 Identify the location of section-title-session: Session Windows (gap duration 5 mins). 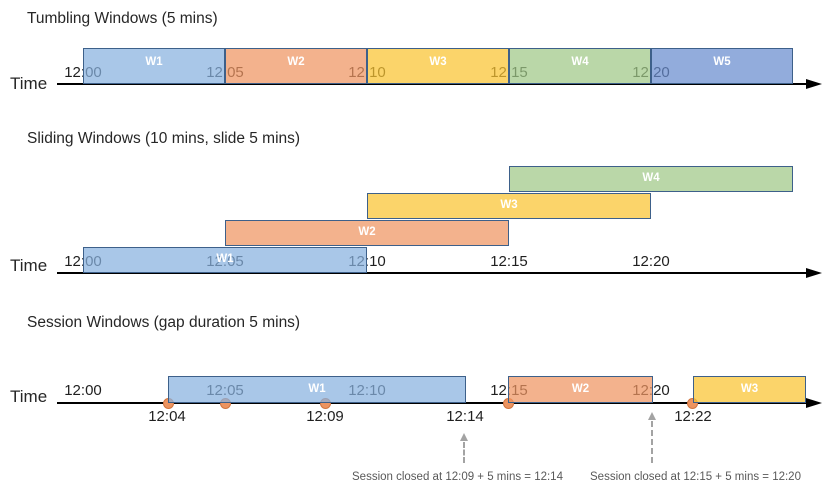
(164, 322).